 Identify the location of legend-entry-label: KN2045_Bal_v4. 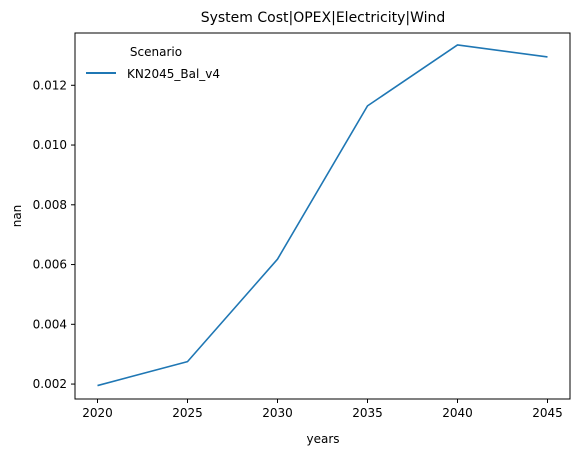
(173, 74).